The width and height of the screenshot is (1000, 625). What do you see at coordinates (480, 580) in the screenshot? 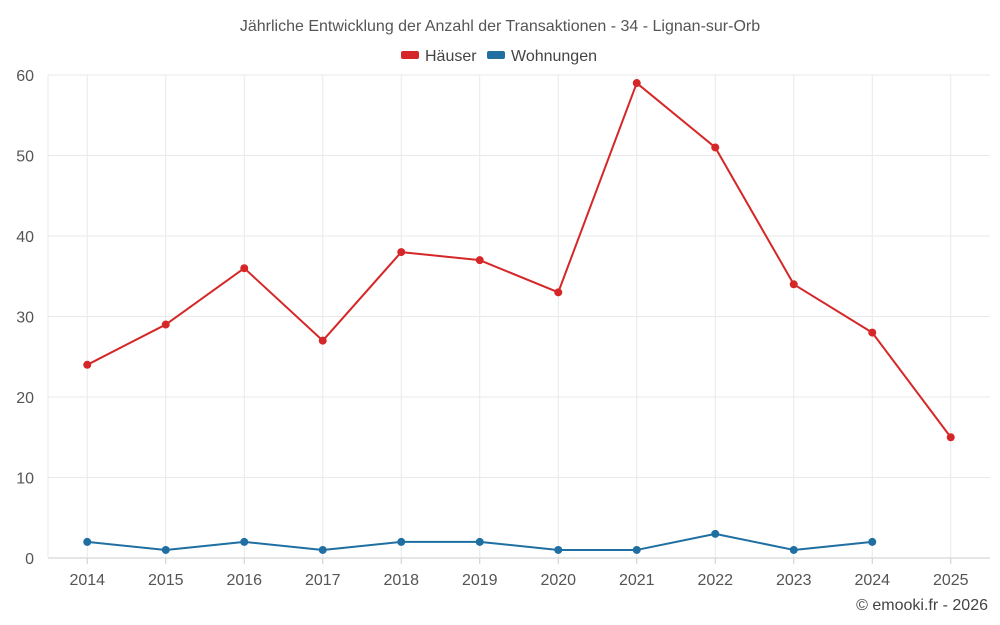
I see `x-tick-label: 2019` at bounding box center [480, 580].